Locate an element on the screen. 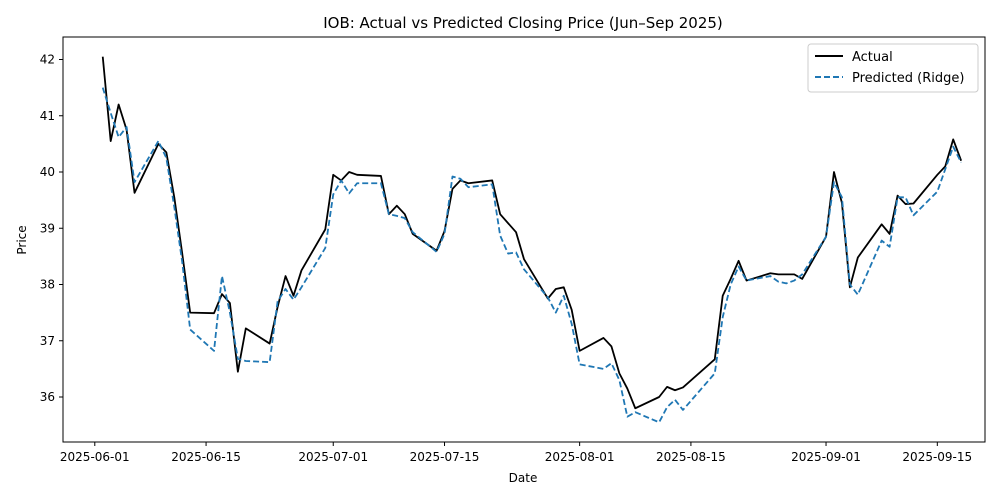 Image resolution: width=1000 pixels, height=500 pixels. y-tick-label: 40 is located at coordinates (47, 172).